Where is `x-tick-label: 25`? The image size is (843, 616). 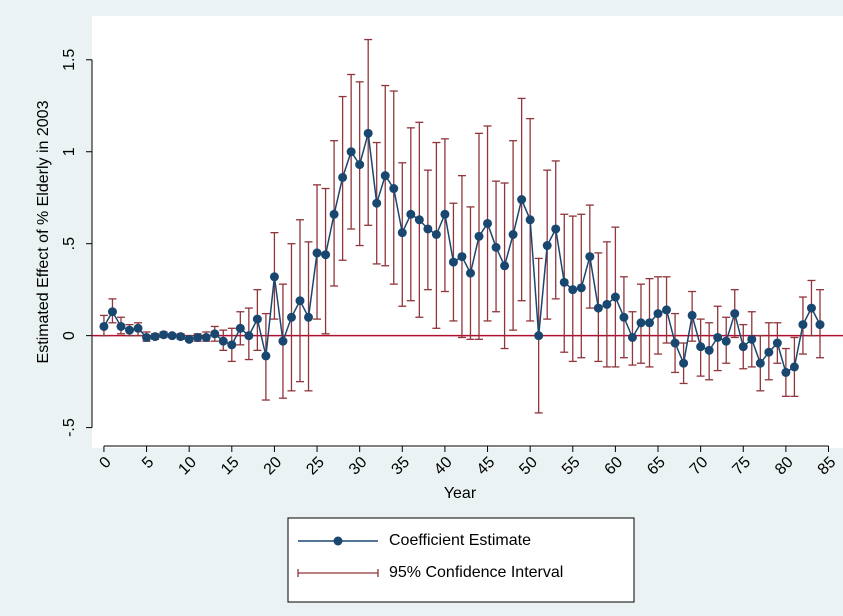 x-tick-label: 25 is located at coordinates (315, 466).